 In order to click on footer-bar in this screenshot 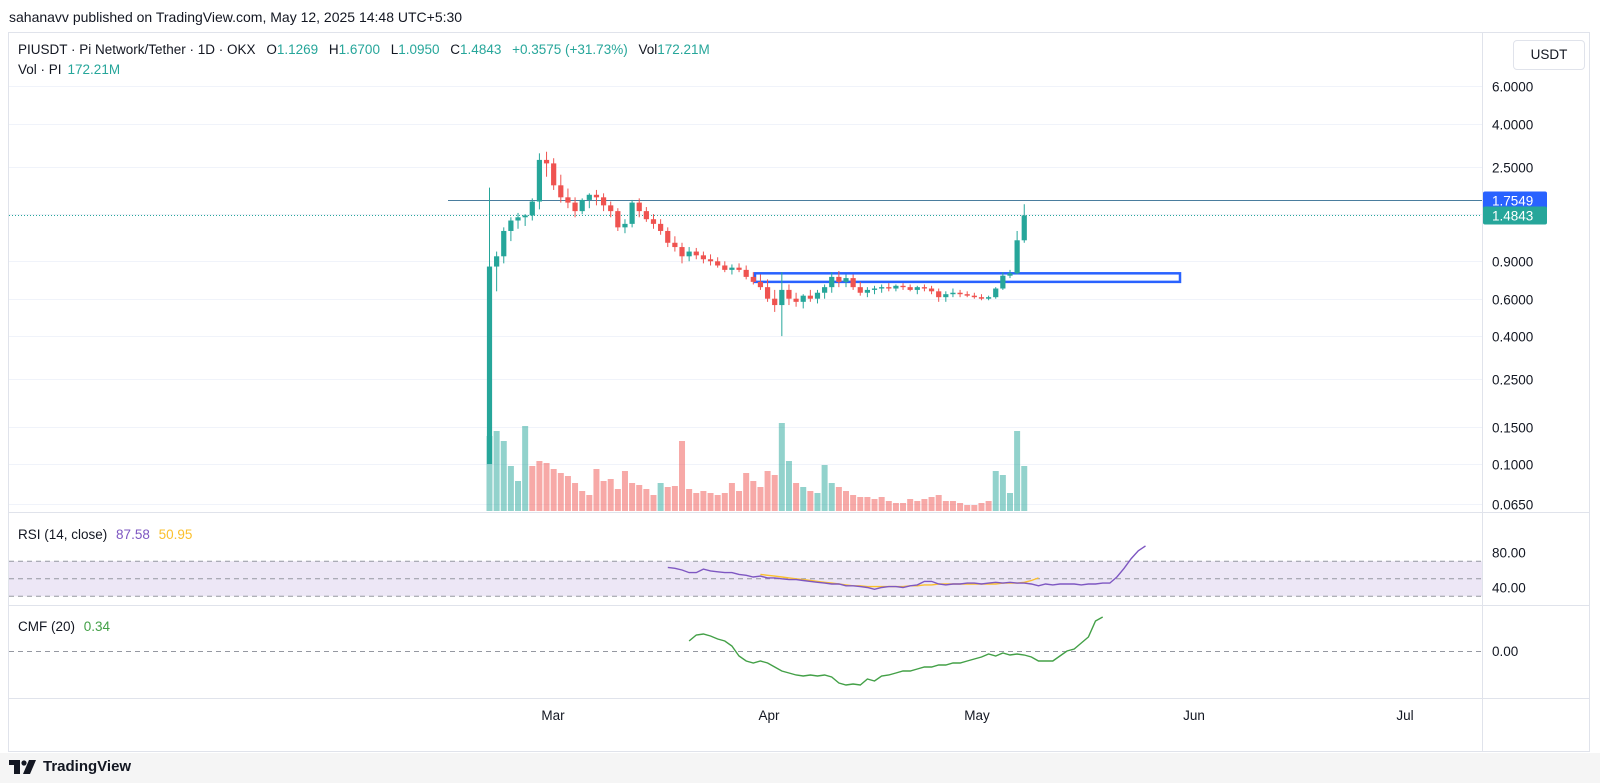, I will do `click(800, 768)`.